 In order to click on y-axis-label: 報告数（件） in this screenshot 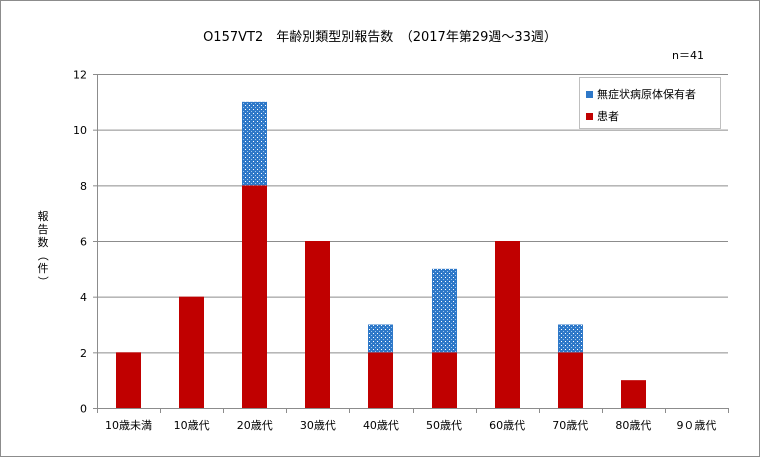, I will do `click(43, 249)`.